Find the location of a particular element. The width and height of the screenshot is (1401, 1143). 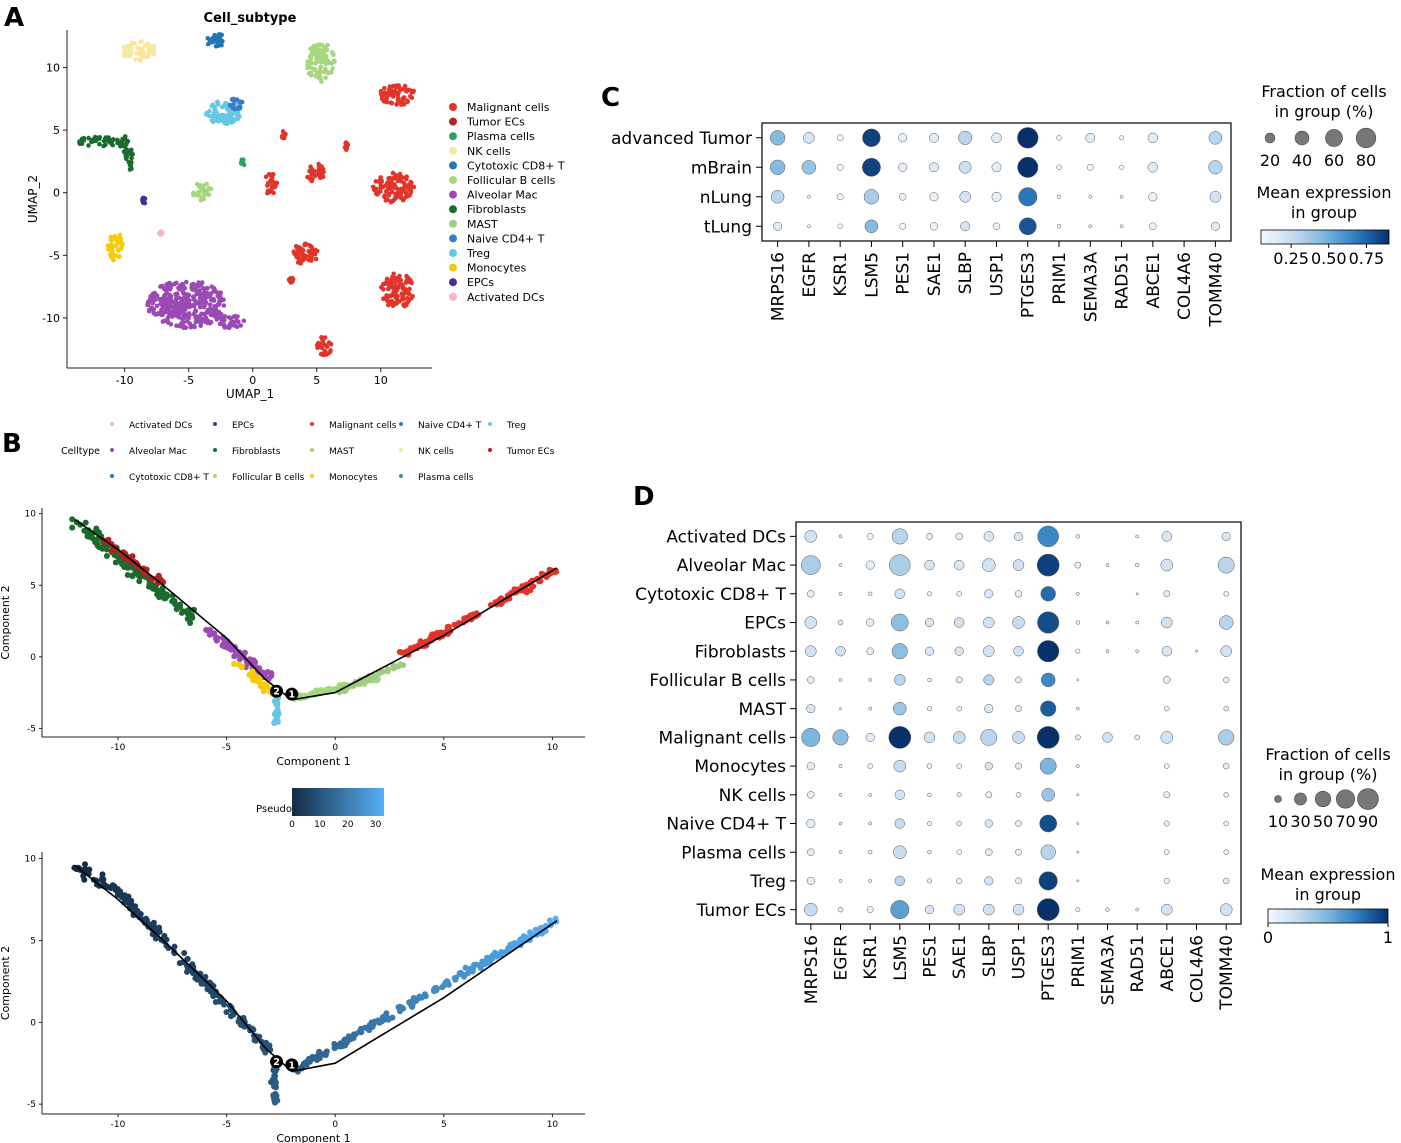

colorbar-tick-label: 10 is located at coordinates (320, 825).